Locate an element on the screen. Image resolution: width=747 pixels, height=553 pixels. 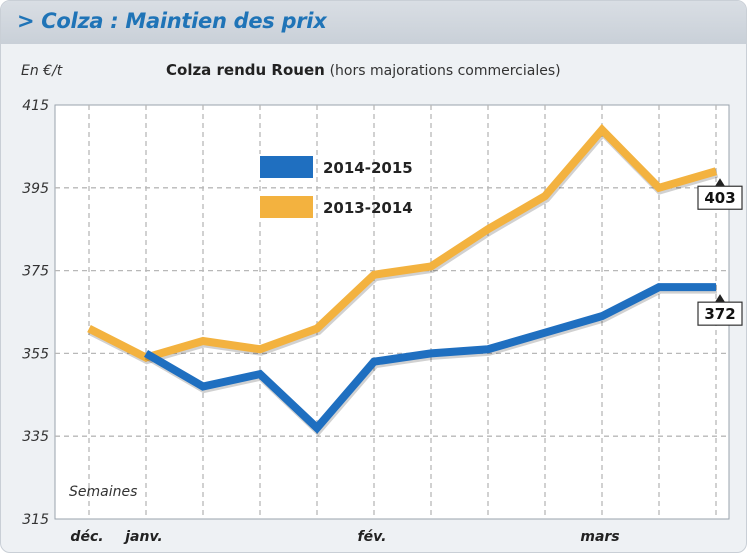
subtitle-bold: Colza rendu Rouen is located at coordinates (245, 70).